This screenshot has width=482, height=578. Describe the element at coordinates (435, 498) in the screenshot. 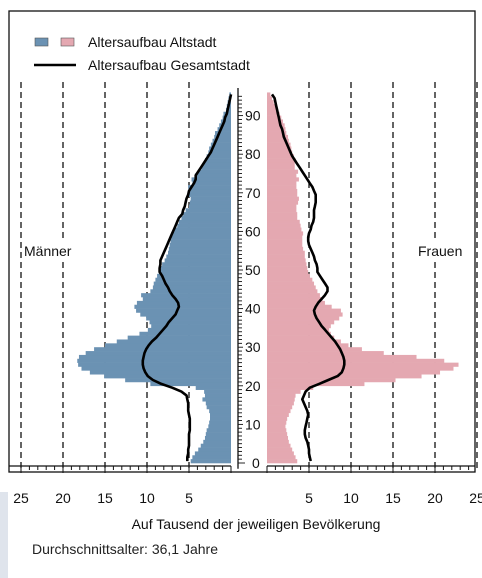

I see `x-tick-label-right-20: 20` at that location.